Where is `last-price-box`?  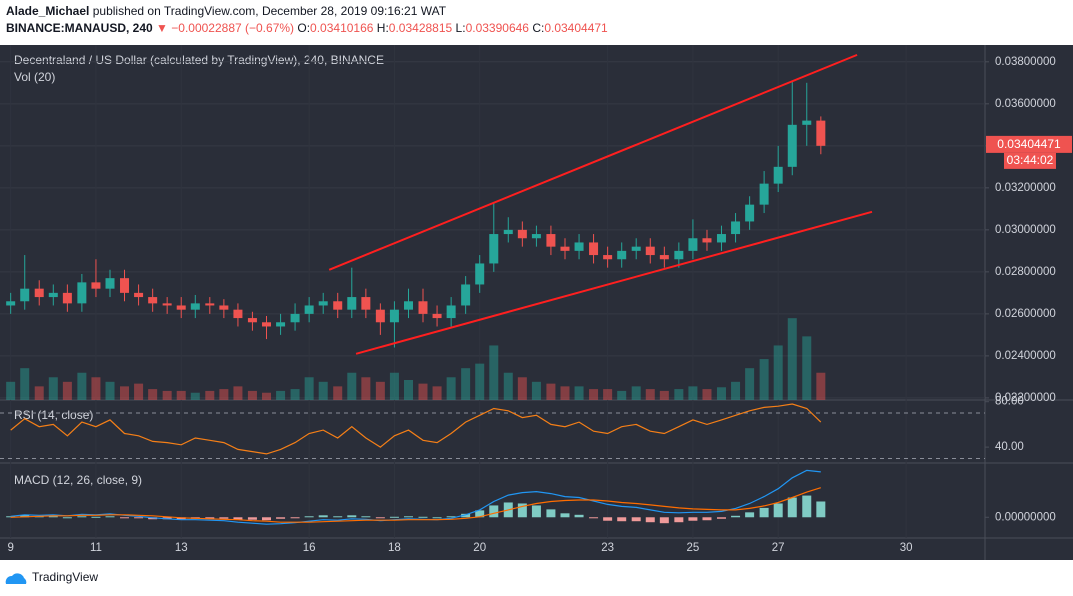
last-price-box is located at coordinates (1029, 144).